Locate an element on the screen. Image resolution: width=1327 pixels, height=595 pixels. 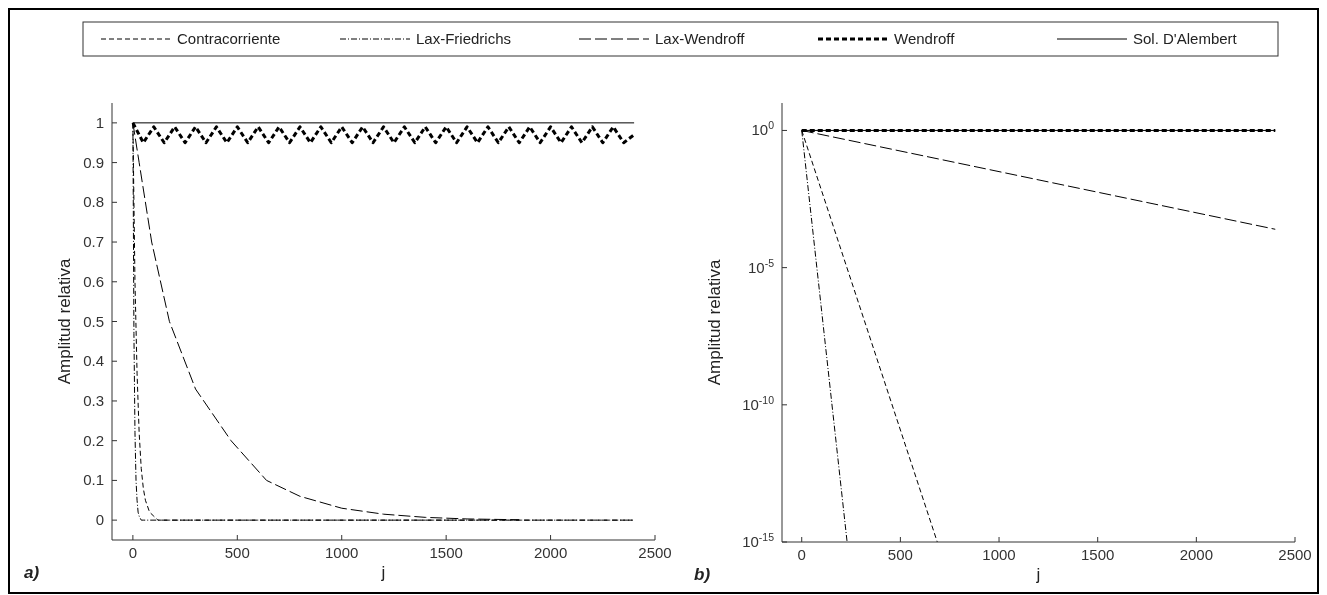
text: a) is located at coordinates (32, 572).